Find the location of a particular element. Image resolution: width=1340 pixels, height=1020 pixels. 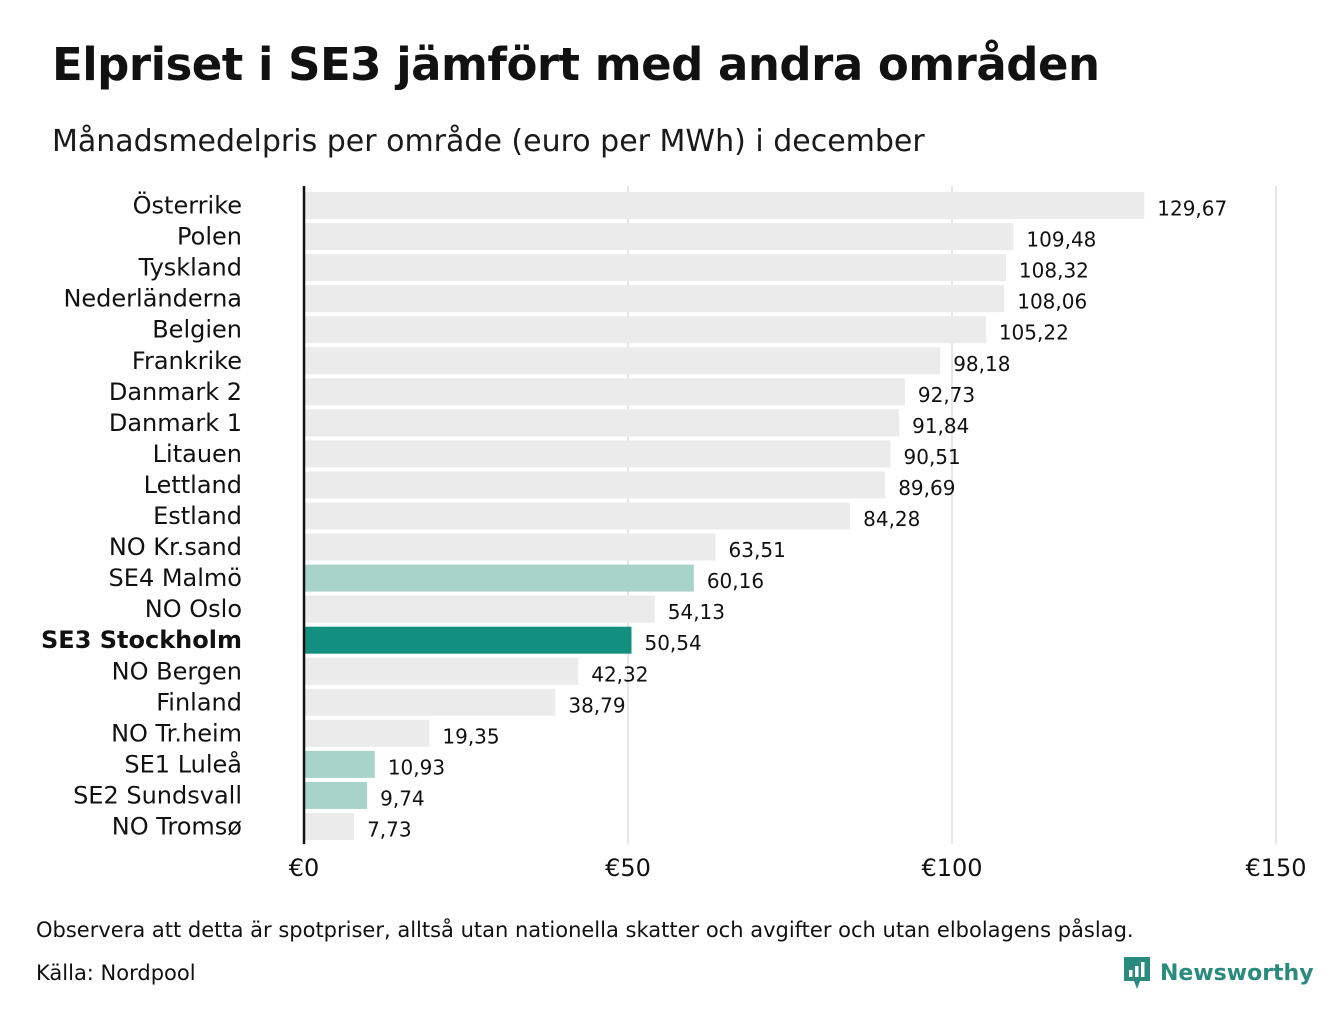

category-label: Frankrike is located at coordinates (187, 361).